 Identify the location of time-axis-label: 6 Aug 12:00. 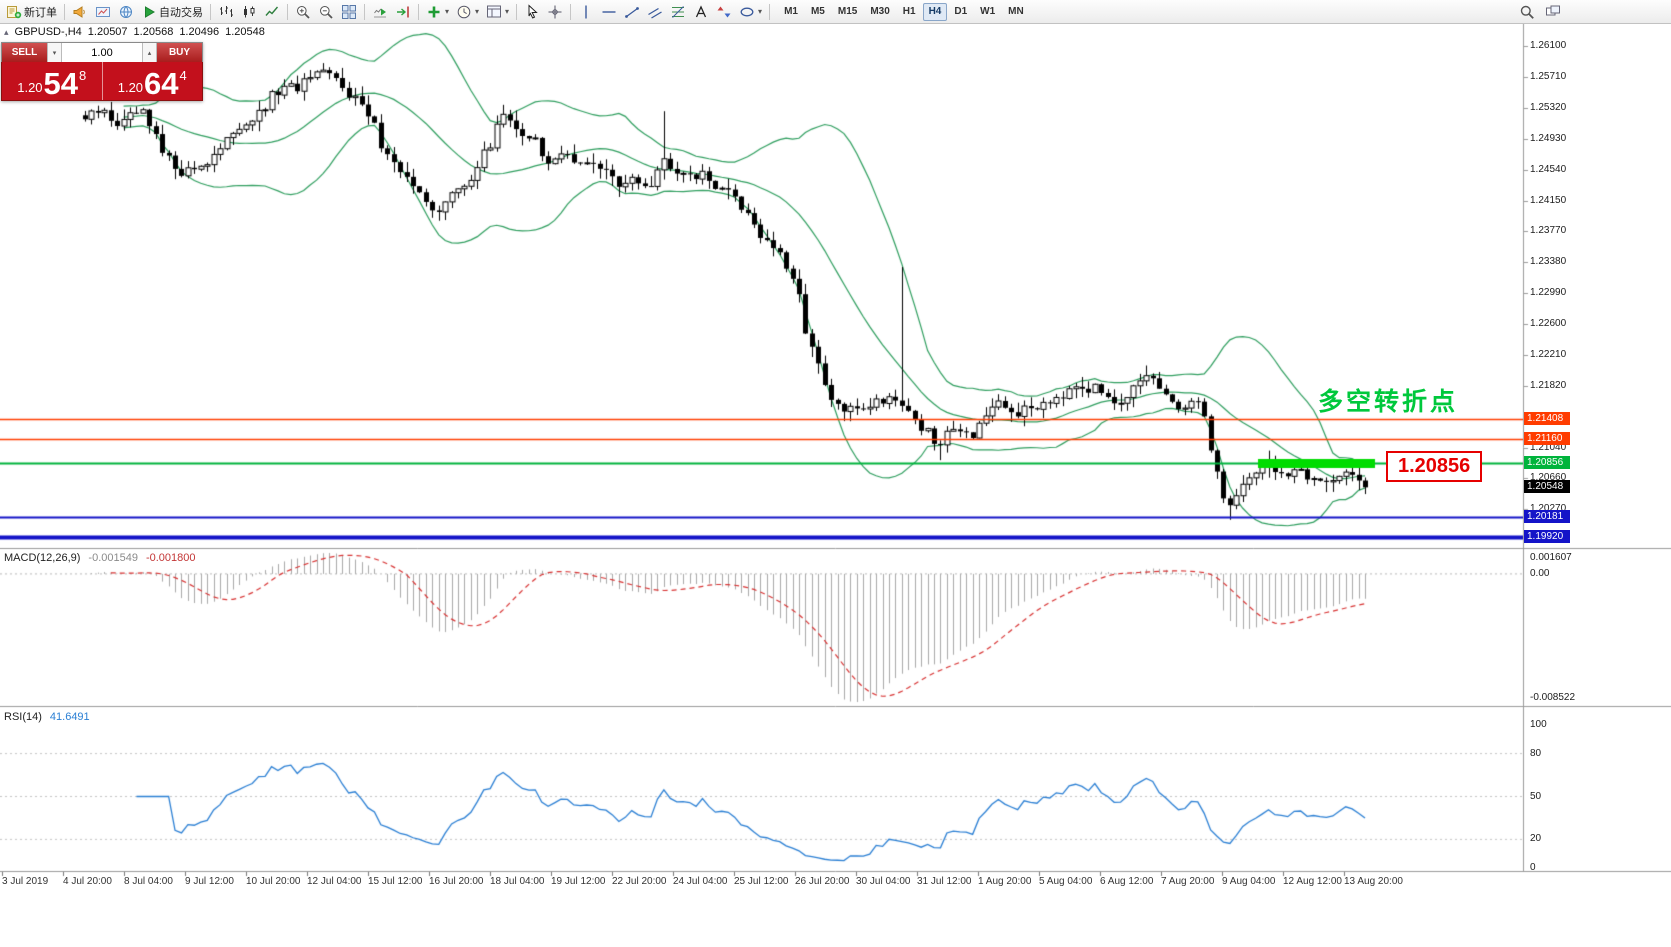
(1127, 881).